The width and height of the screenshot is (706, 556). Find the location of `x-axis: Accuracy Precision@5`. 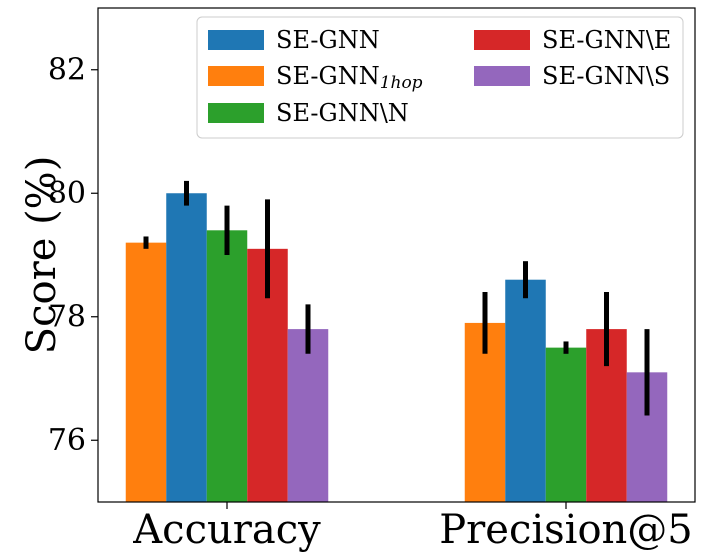

x-axis: Accuracy Precision@5 is located at coordinates (412, 527).